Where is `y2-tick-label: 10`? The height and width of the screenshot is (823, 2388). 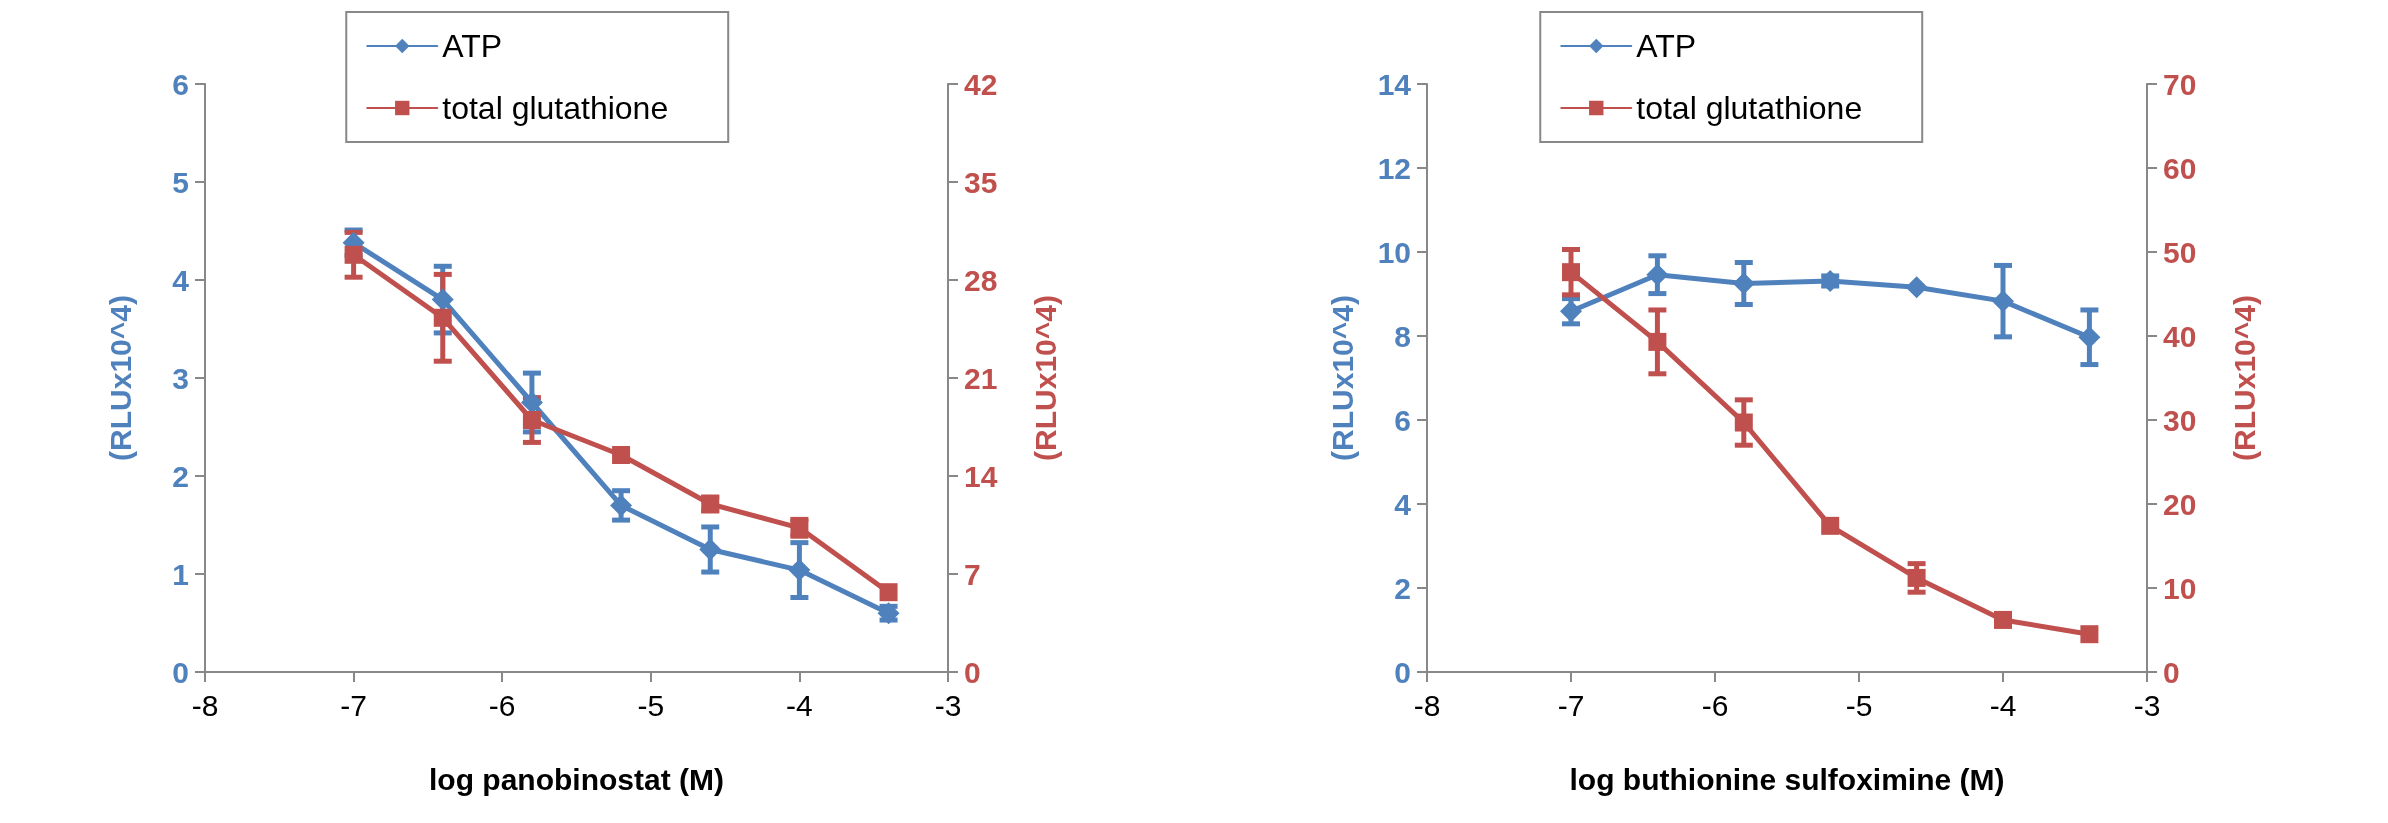 y2-tick-label: 10 is located at coordinates (2180, 588).